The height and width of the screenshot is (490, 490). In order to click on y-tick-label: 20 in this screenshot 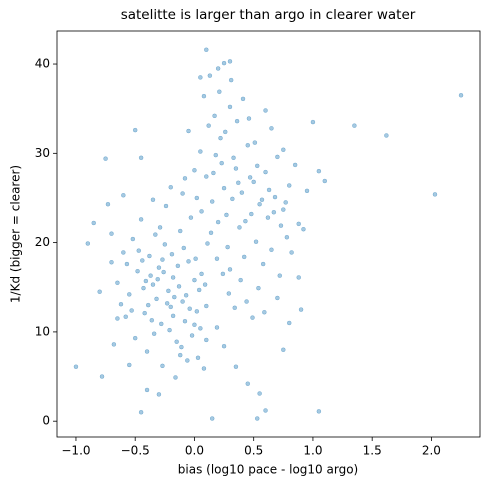, I will do `click(42, 242)`.